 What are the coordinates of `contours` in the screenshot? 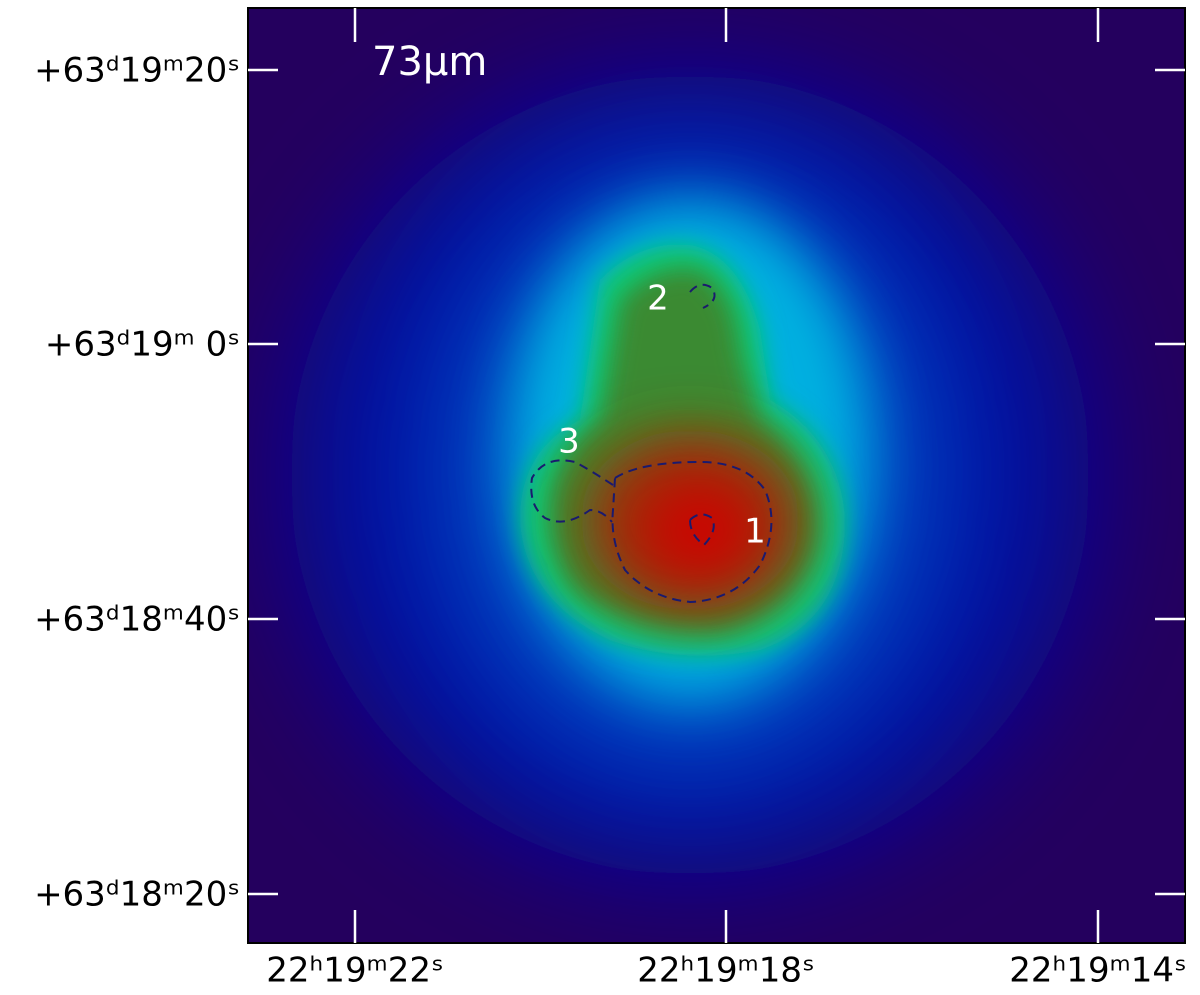 It's located at (651, 443).